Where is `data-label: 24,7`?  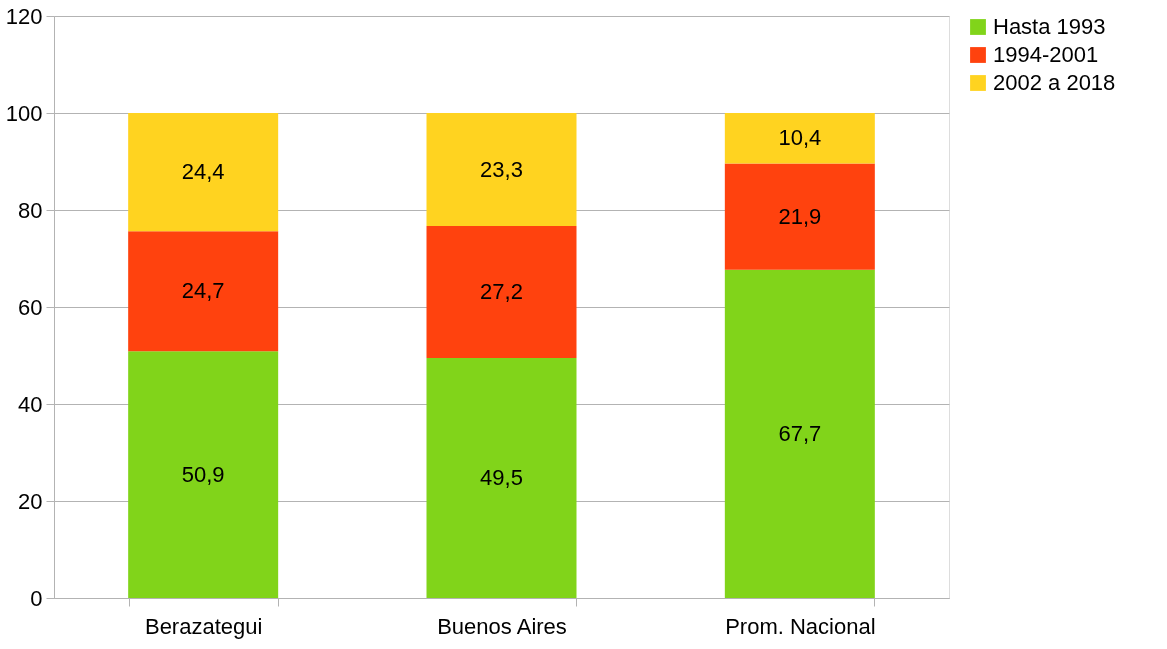
data-label: 24,7 is located at coordinates (203, 291).